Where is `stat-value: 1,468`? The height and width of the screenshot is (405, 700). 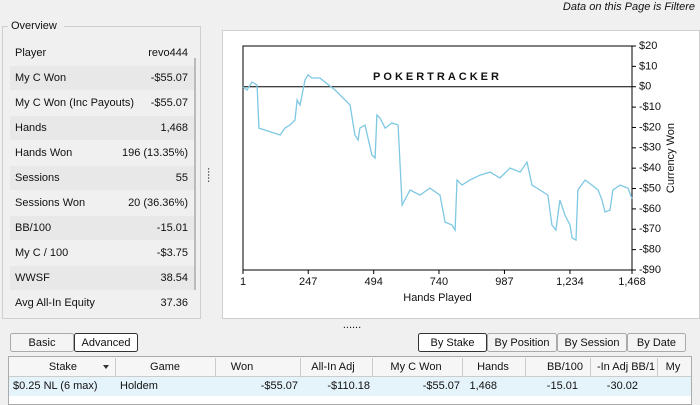 stat-value: 1,468 is located at coordinates (174, 128).